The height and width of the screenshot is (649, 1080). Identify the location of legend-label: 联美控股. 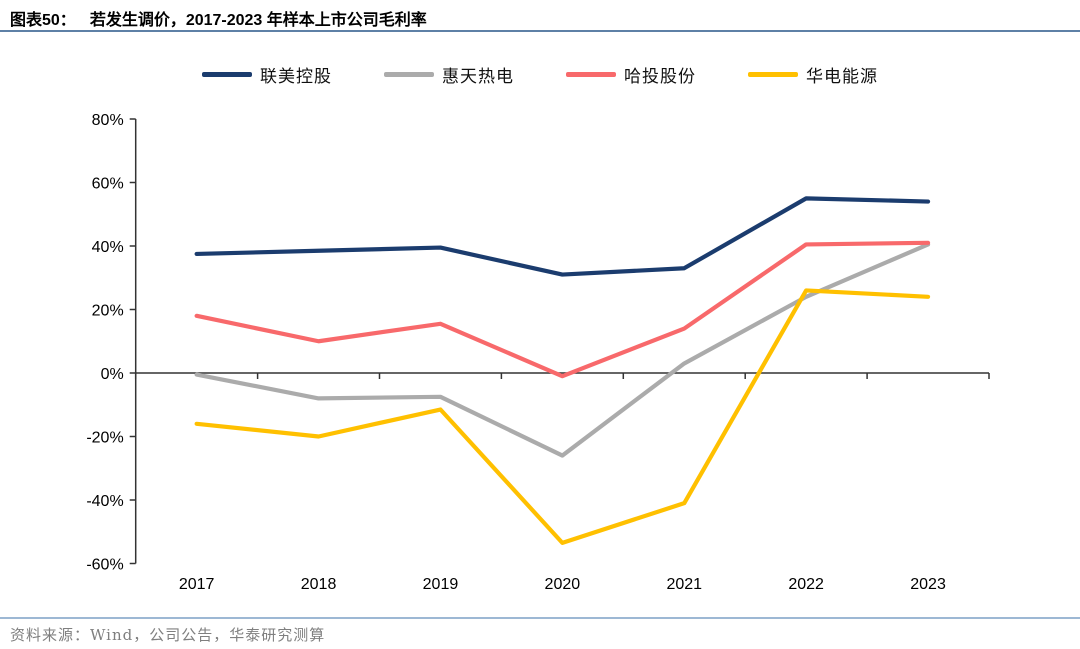
(296, 77).